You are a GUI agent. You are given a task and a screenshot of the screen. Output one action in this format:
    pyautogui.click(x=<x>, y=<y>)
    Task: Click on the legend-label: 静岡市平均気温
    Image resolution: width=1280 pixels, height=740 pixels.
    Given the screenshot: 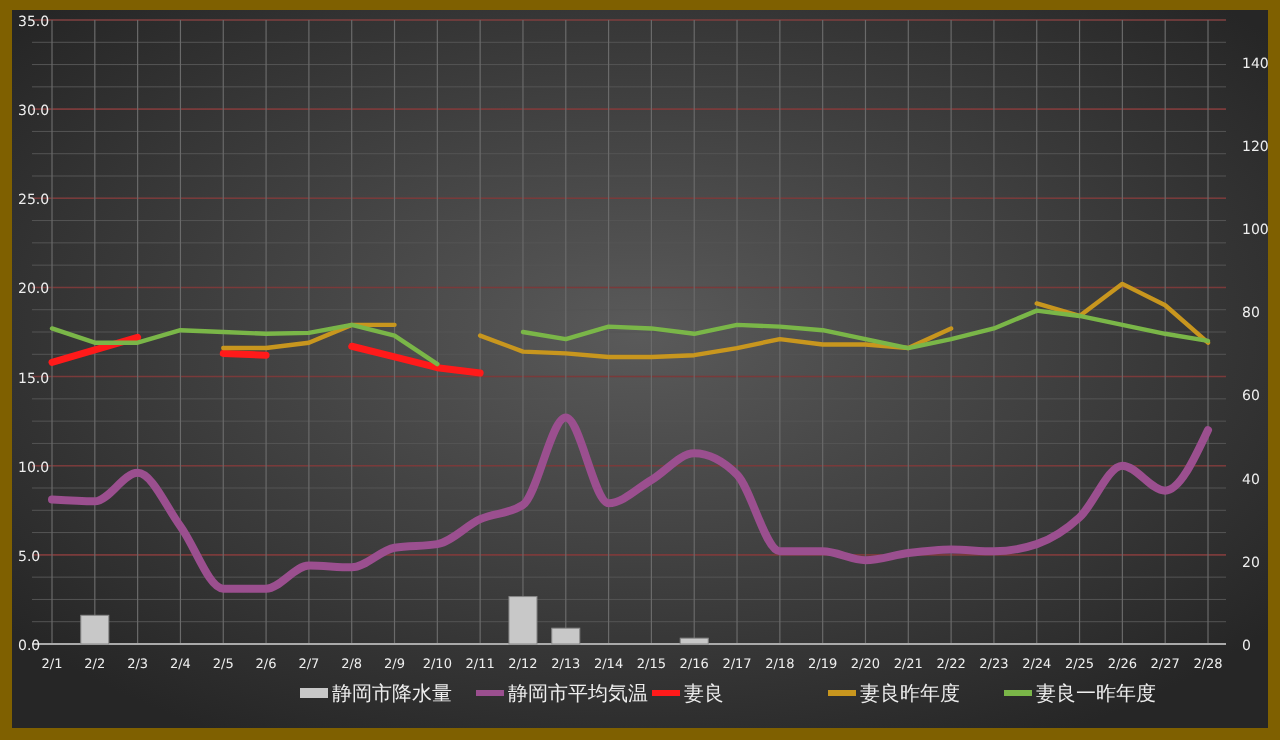 What is the action you would take?
    pyautogui.click(x=578, y=694)
    